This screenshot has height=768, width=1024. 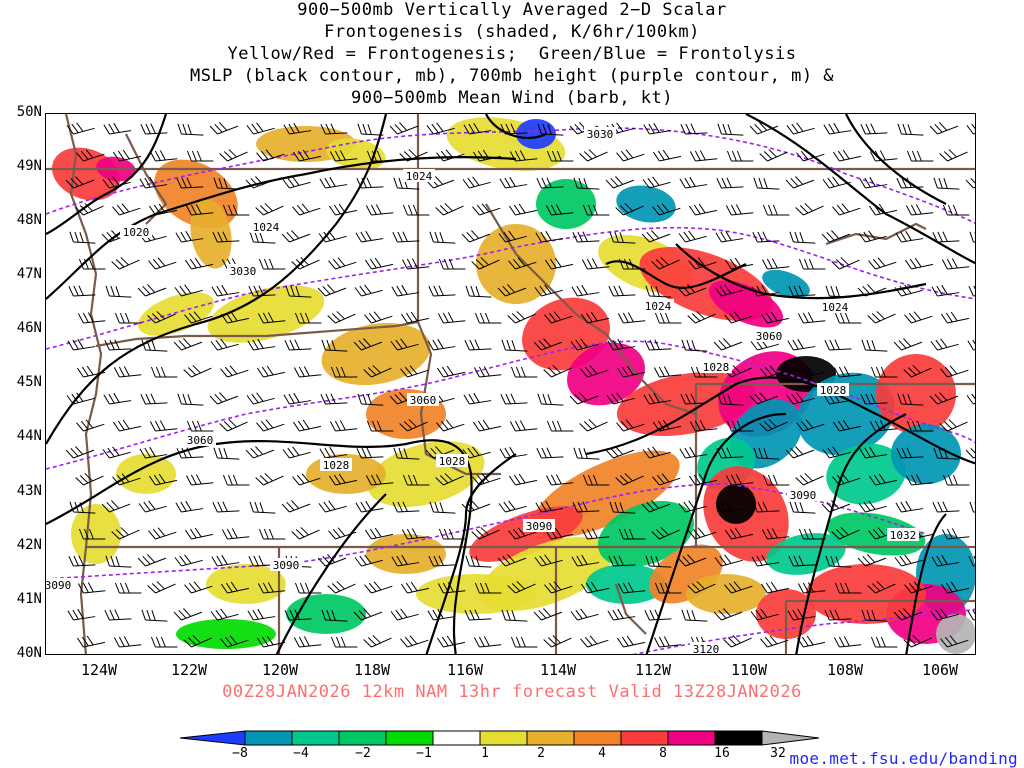 What do you see at coordinates (29, 545) in the screenshot?
I see `lat-label-42n: 42N` at bounding box center [29, 545].